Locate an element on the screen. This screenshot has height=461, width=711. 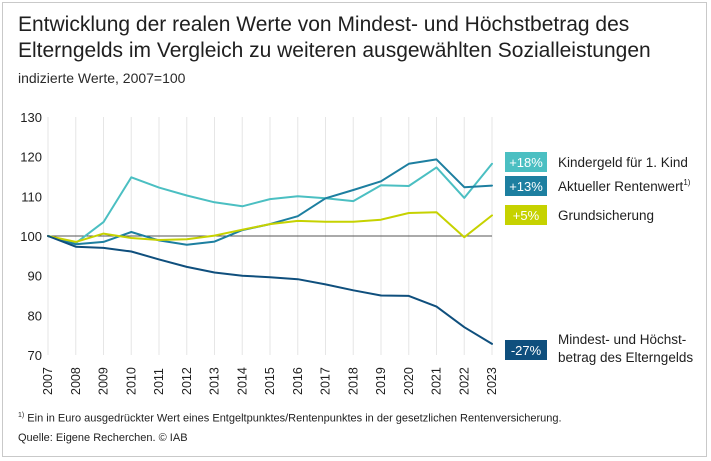
legend-label-3: Grundsicherung is located at coordinates (606, 215).